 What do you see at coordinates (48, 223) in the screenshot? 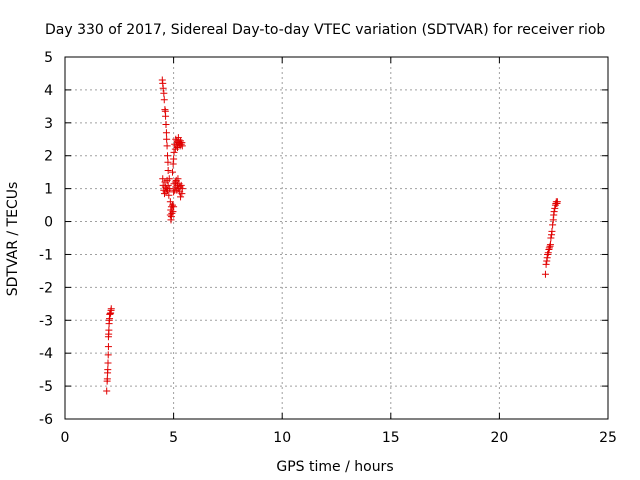
I see `y-tick-label: 0` at bounding box center [48, 223].